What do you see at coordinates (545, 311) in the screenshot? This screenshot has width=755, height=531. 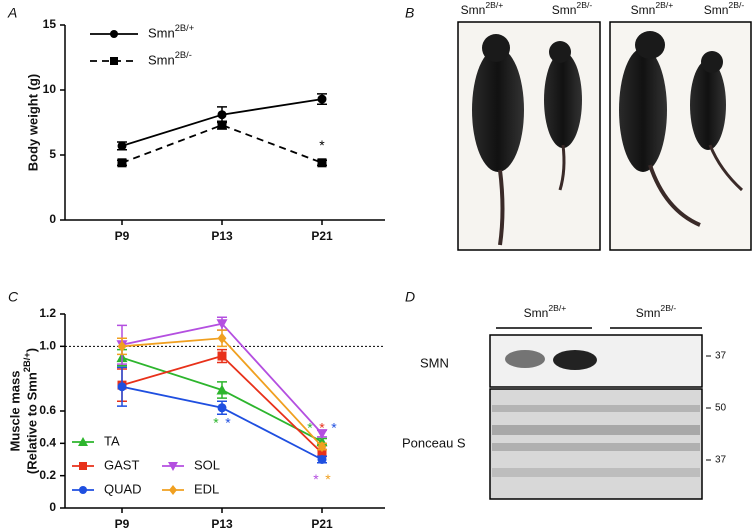 I see `group-label: Smn2B/+` at bounding box center [545, 311].